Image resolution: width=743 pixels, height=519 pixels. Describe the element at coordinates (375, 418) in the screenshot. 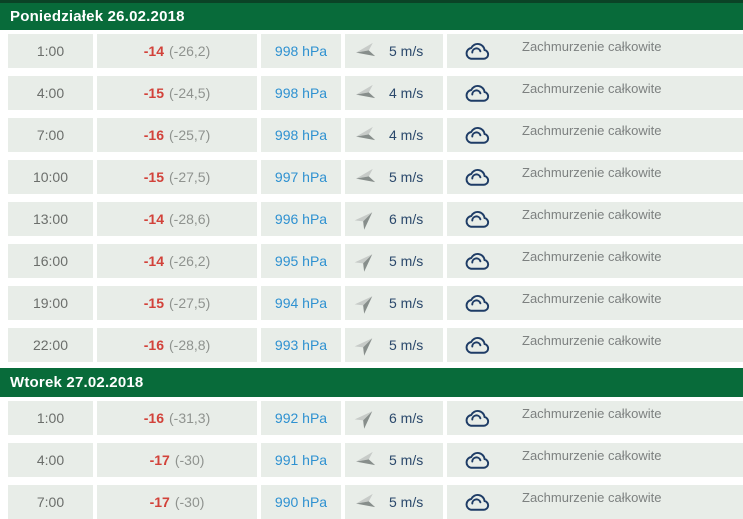

I see `forecast-row: 1:00 -16 (-31,3) 992 hPa 6 m/s` at that location.